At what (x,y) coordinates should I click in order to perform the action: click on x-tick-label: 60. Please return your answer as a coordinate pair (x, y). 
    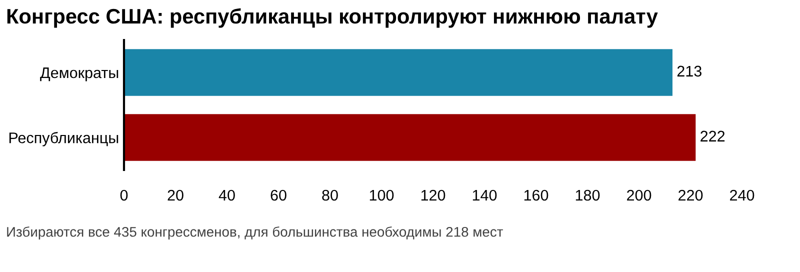
    Looking at the image, I should click on (278, 195).